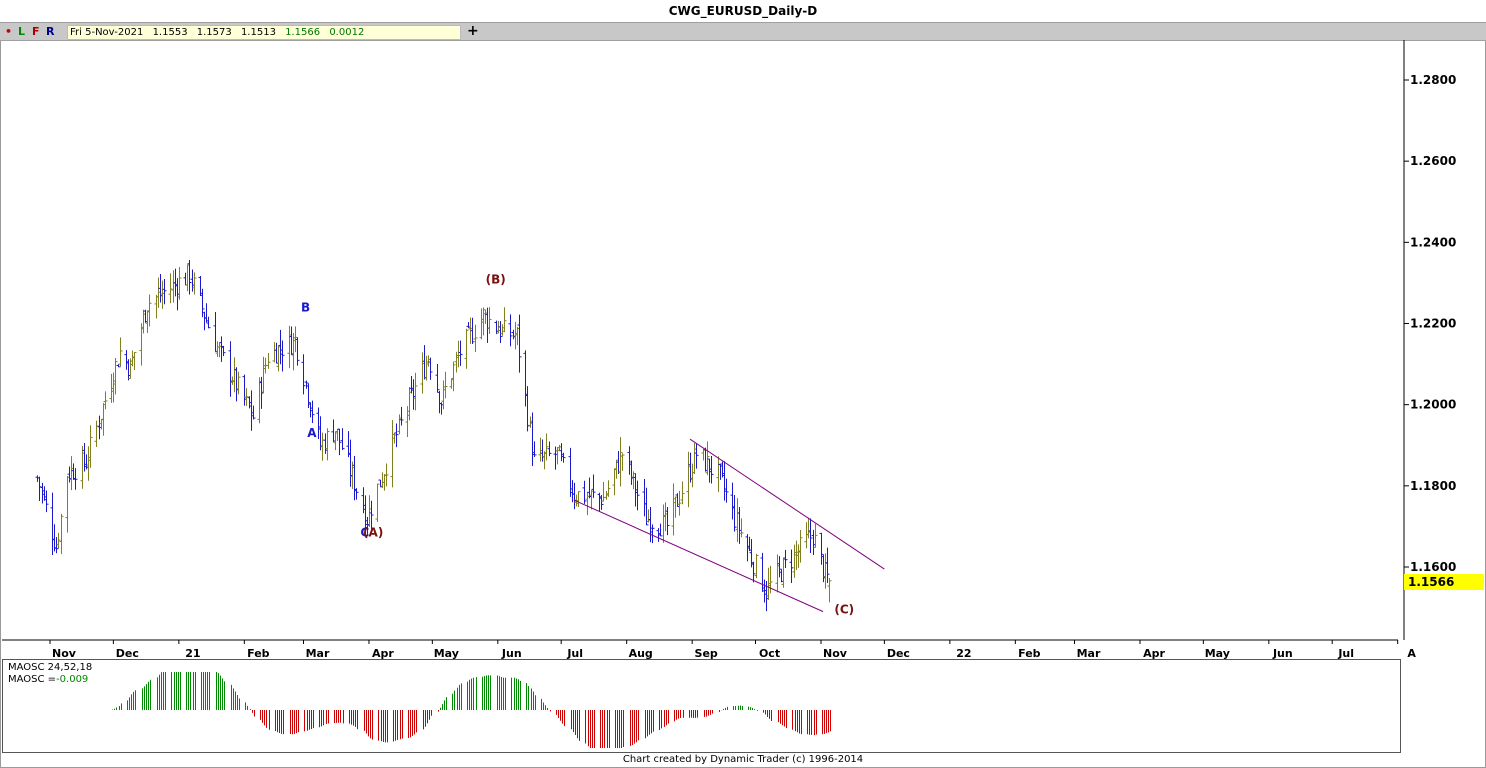  What do you see at coordinates (32, 679) in the screenshot?
I see `oscillator-value-label: MAOSC =` at bounding box center [32, 679].